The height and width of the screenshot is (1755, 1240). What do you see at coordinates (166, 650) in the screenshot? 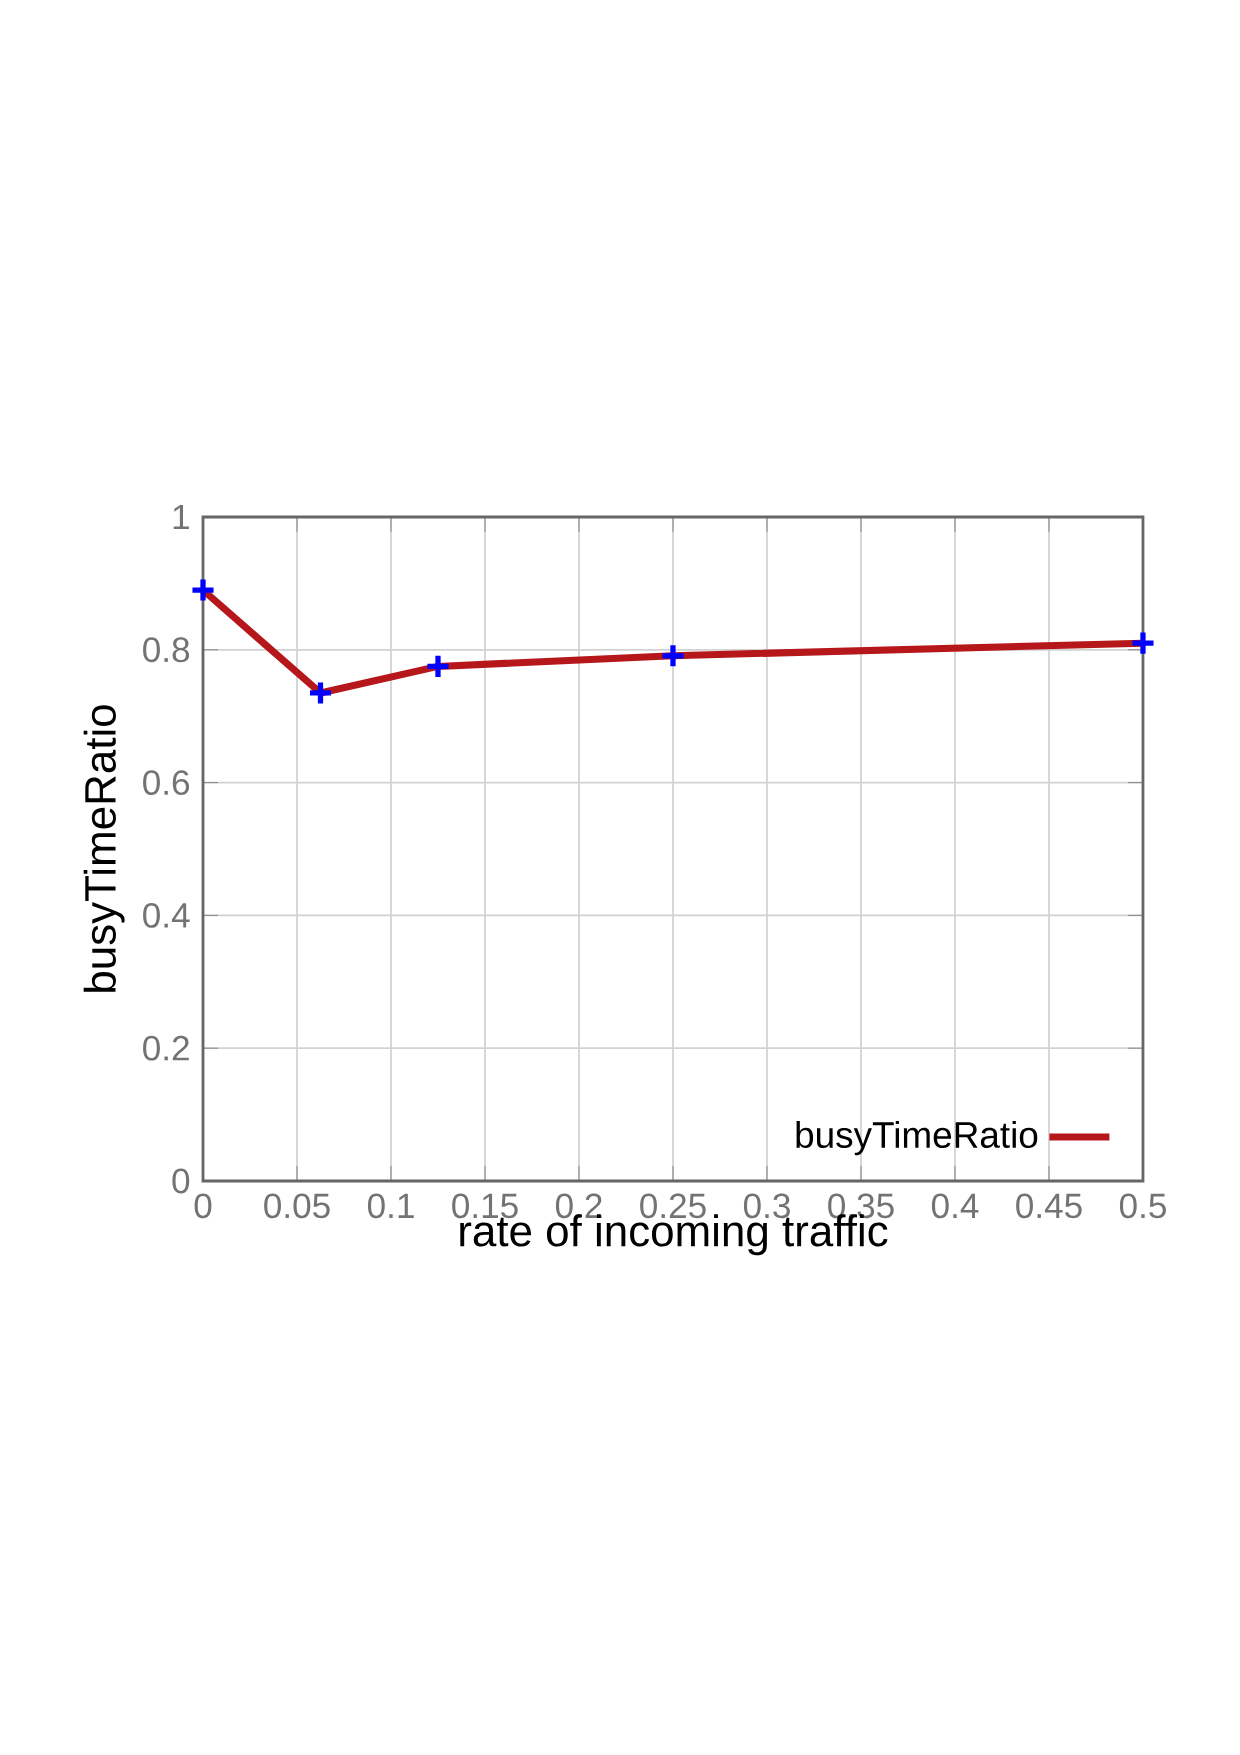
I see `y-tick-label: 0.8` at bounding box center [166, 650].